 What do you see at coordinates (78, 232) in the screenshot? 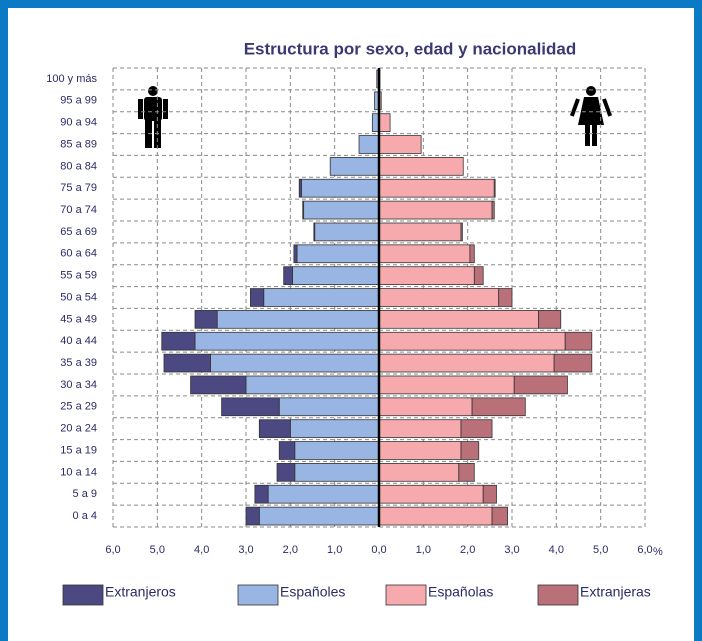
I see `y-tick-label: 65 a 69` at bounding box center [78, 232].